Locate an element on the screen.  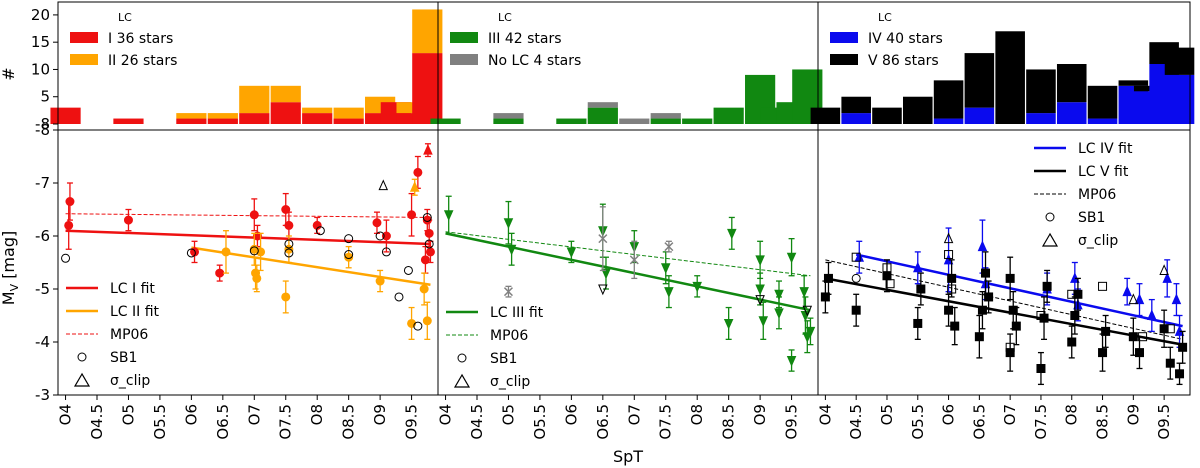
fit-legend-3: LC IV fit LC V fit MP06 SB1 σ_clip is located at coordinates (1083, 195).